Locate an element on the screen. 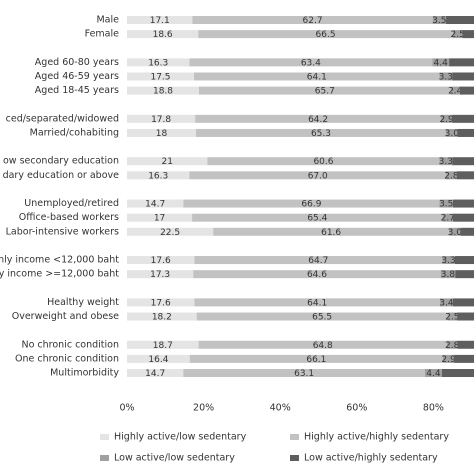 This screenshot has width=474, height=474. category-label: No chronic condition is located at coordinates (70, 344).